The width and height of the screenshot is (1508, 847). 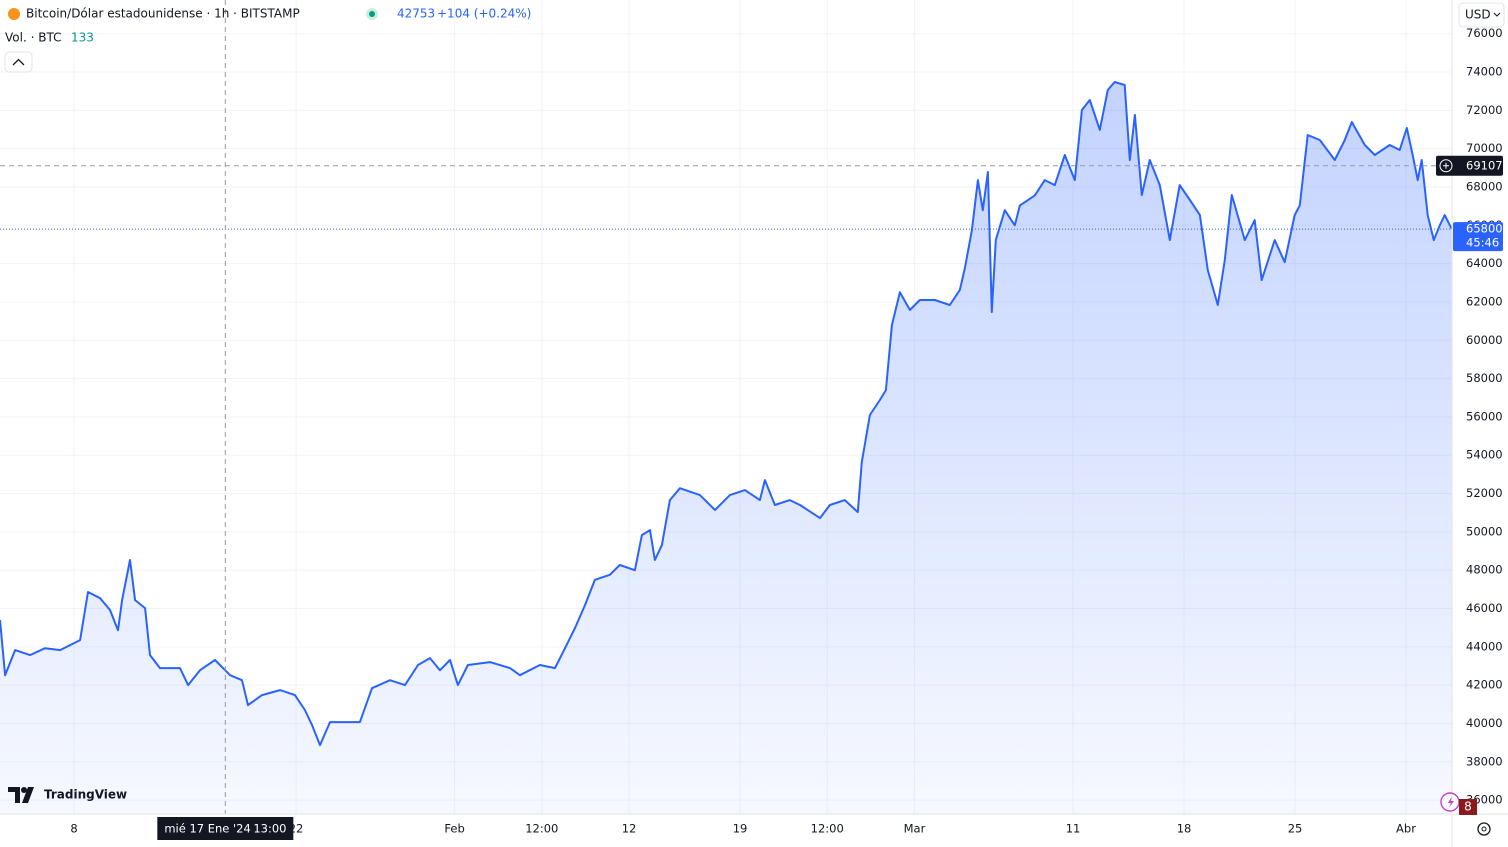 What do you see at coordinates (1484, 493) in the screenshot?
I see `y-tick-label: 52000` at bounding box center [1484, 493].